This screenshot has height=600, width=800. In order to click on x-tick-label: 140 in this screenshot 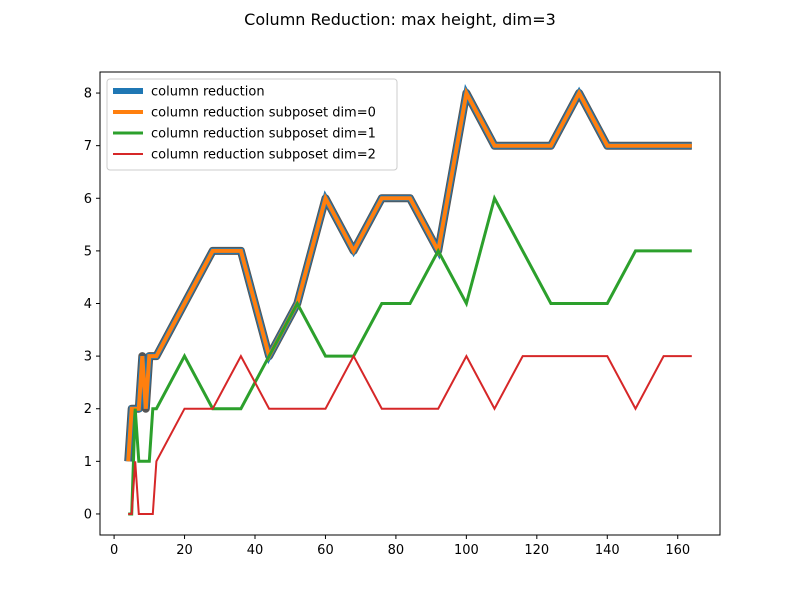, I will do `click(607, 550)`.